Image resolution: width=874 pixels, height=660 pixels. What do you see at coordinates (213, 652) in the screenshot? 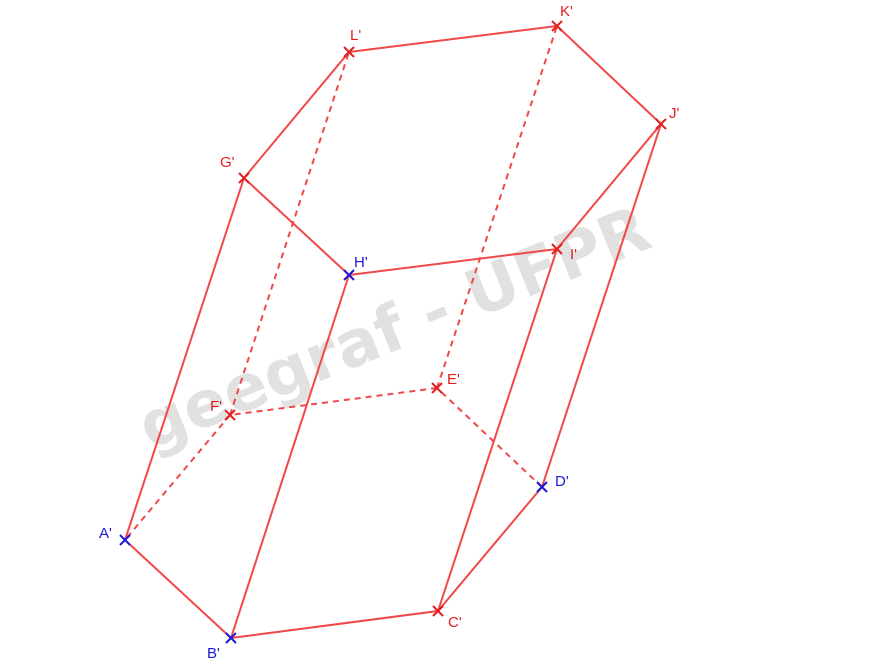
I see `point-label-b: B'` at bounding box center [213, 652].